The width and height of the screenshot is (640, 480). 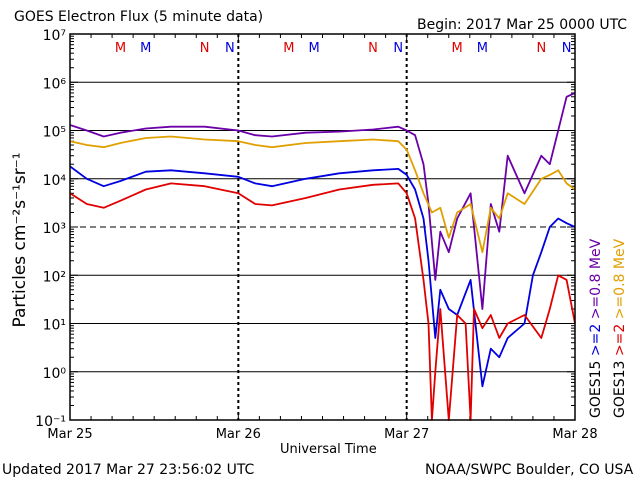 What do you see at coordinates (128, 470) in the screenshot?
I see `updated-time: Updated 2017 Mar 27 23:56:02 UTC` at bounding box center [128, 470].